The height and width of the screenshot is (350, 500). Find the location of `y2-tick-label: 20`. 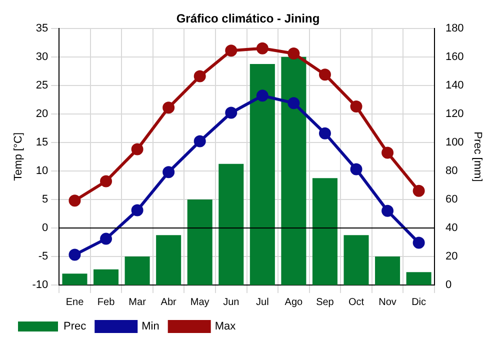

y2-tick-label: 20 is located at coordinates (451, 256).